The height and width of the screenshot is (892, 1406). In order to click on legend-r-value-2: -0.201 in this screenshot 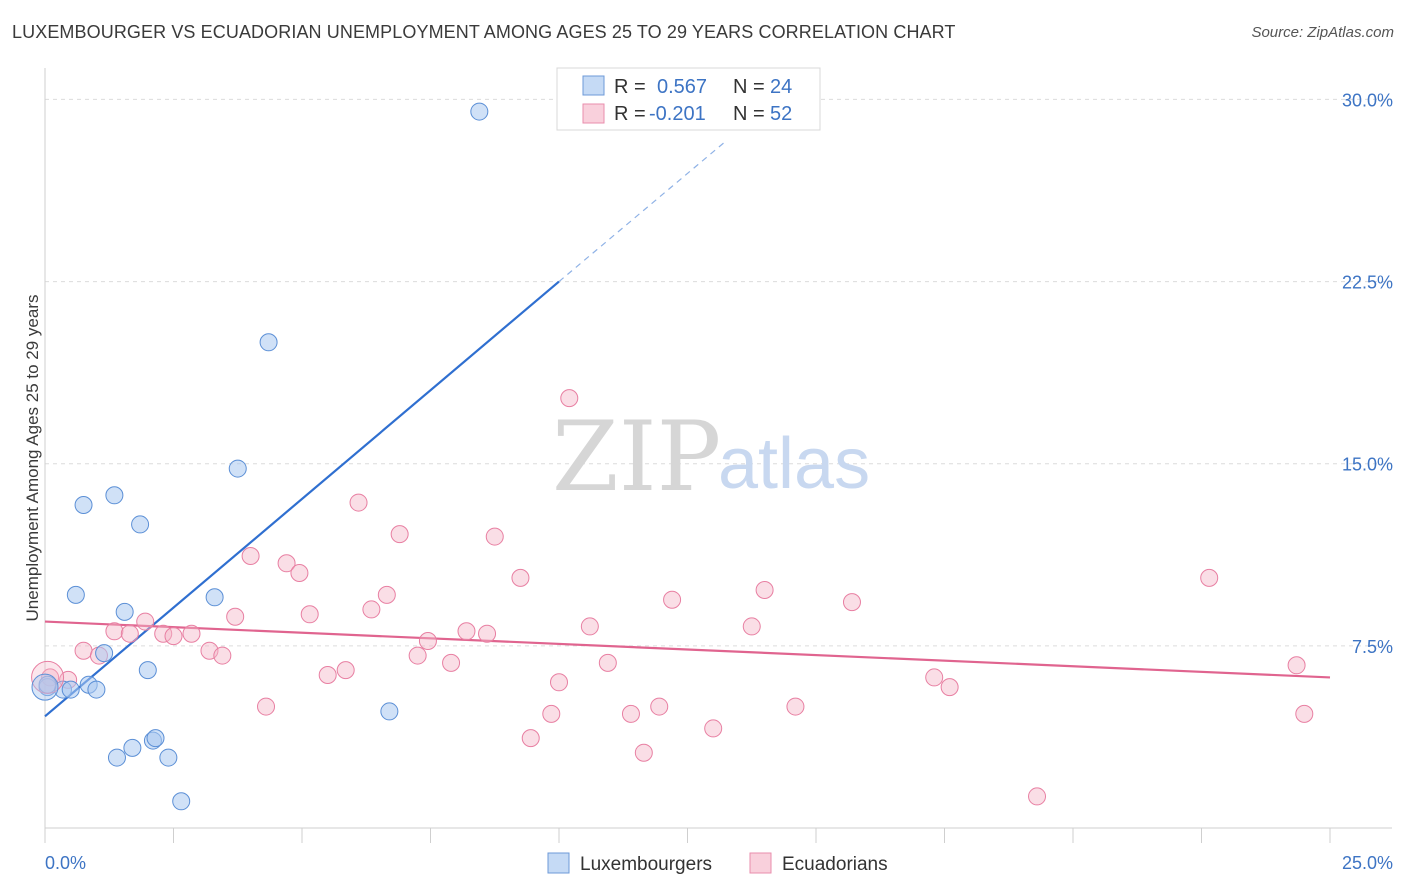, I will do `click(677, 114)`.